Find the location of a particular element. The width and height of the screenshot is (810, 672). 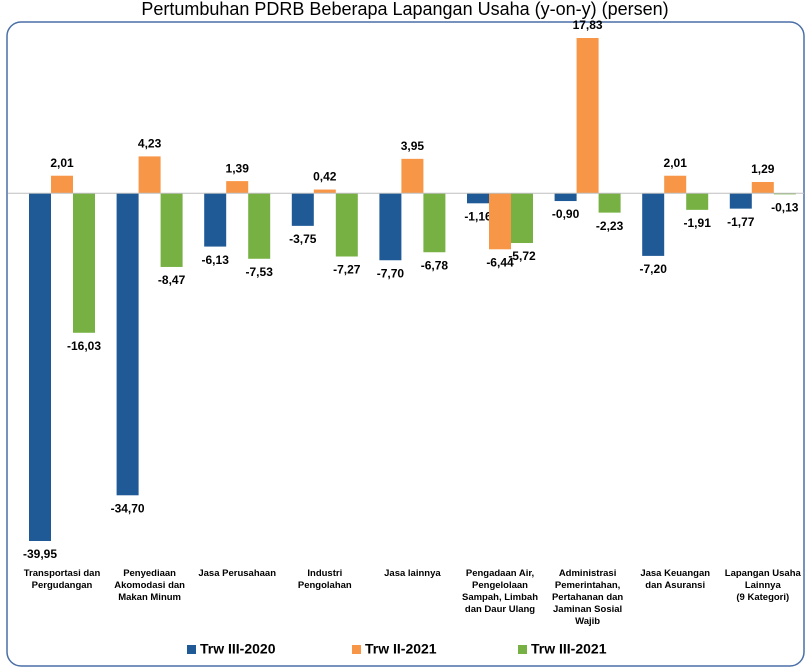

x-tick-label: Industri Pengolahan is located at coordinates (324, 579).